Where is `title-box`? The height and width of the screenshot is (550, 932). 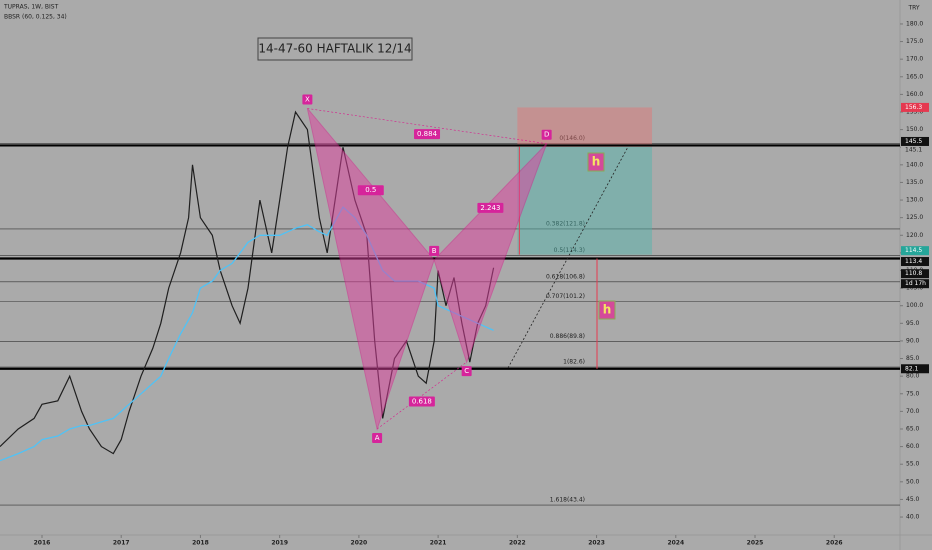
title-box is located at coordinates (335, 49).